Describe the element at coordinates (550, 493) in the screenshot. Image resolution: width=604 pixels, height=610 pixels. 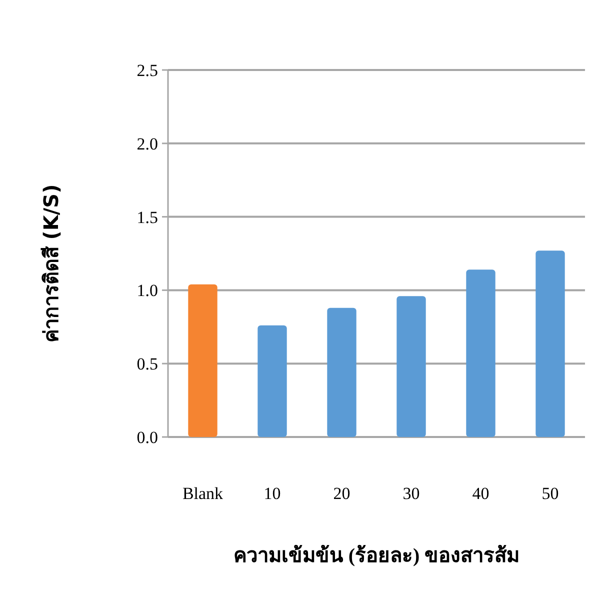
I see `x-tick-label: 50` at that location.